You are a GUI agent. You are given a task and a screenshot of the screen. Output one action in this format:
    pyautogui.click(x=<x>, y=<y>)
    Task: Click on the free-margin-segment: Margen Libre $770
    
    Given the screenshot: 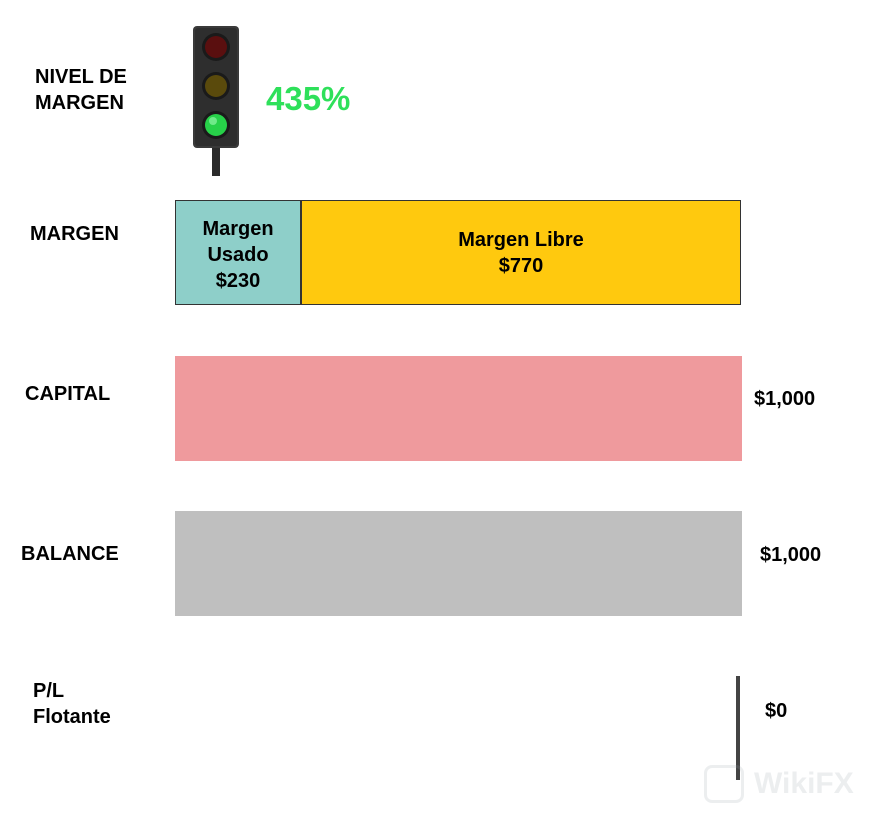 What is the action you would take?
    pyautogui.click(x=521, y=252)
    